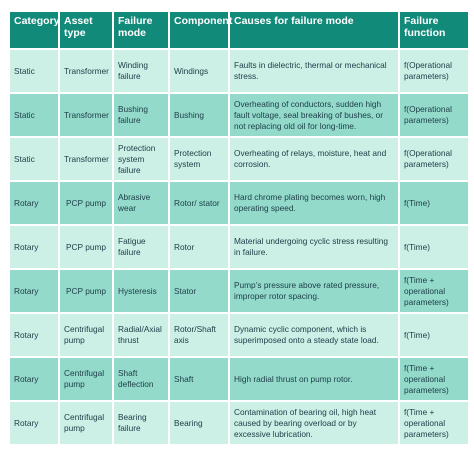 The height and width of the screenshot is (451, 474). I want to click on header-category: Category, so click(35, 30).